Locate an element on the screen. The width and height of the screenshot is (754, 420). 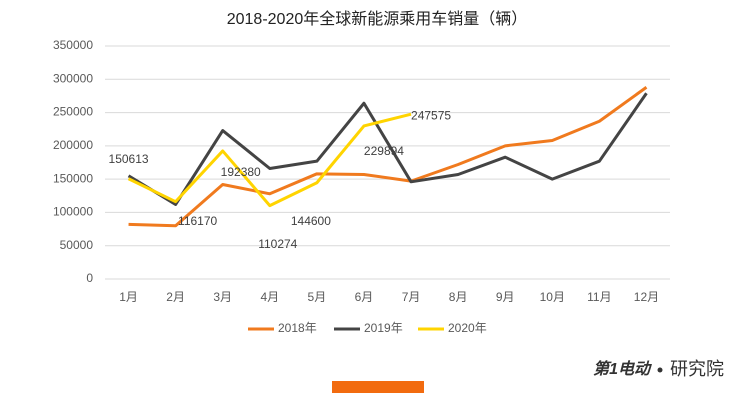
y-tick-label: 0 is located at coordinates (89, 278).